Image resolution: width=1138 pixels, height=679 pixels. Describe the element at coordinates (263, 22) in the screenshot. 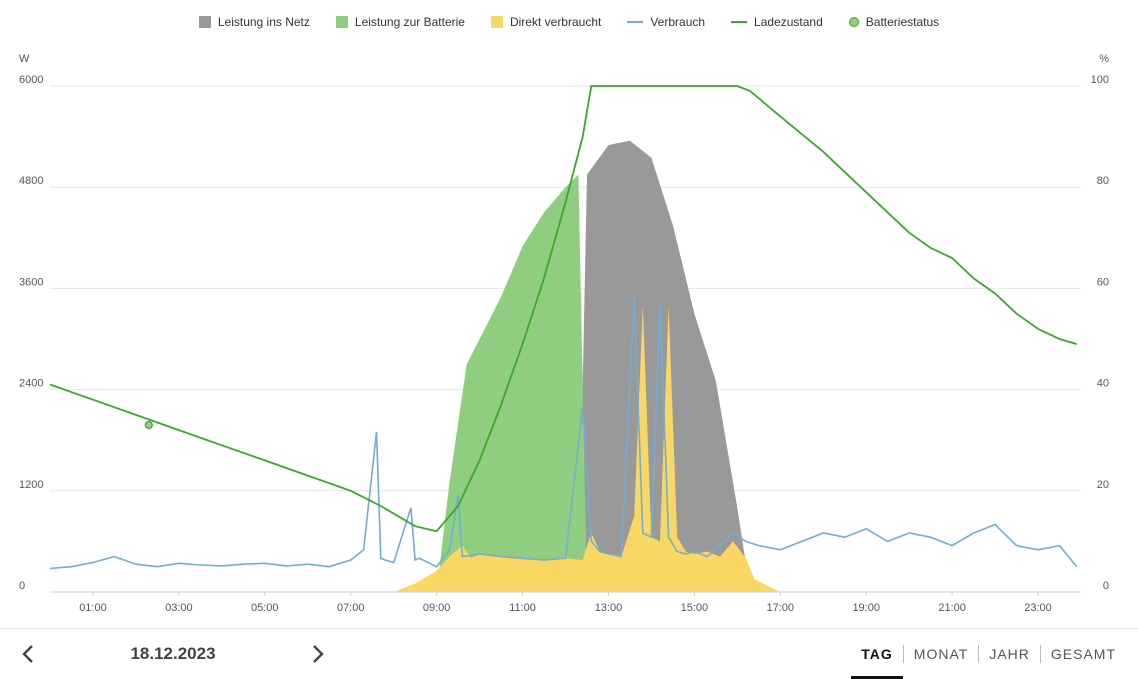

I see `legend-label: Leistung ins Netz` at that location.